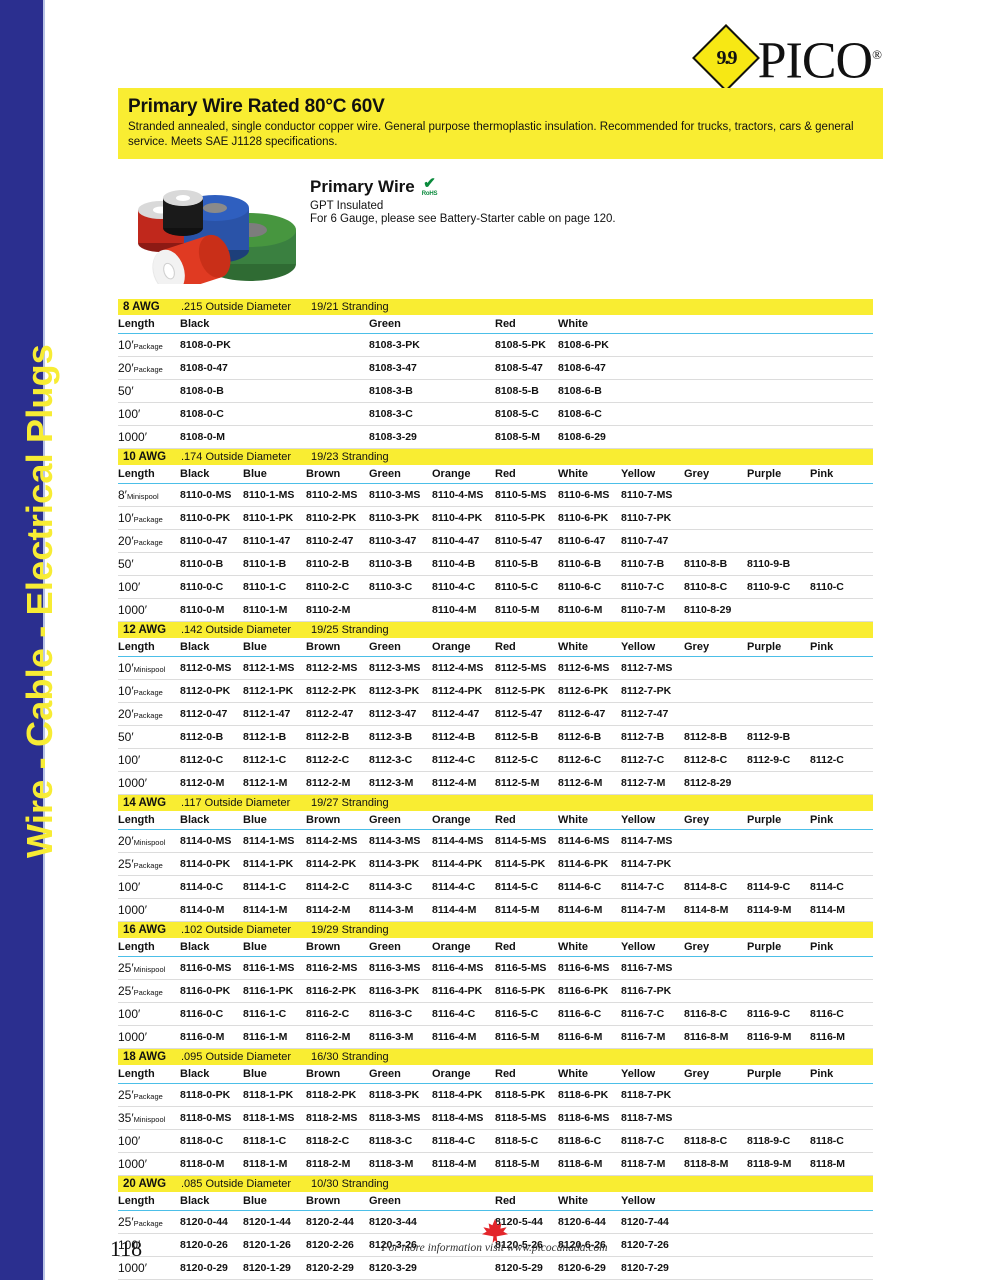  What do you see at coordinates (211, 887) in the screenshot?
I see `part-number-cell: 8114-0-C` at bounding box center [211, 887].